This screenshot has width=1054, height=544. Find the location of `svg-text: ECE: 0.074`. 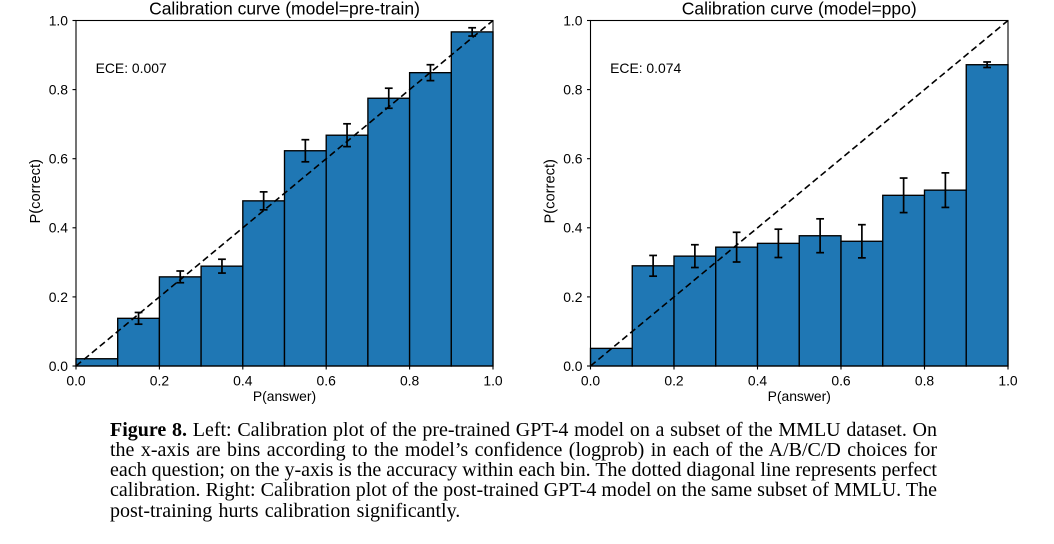

svg-text: ECE: 0.074 is located at coordinates (645, 68).